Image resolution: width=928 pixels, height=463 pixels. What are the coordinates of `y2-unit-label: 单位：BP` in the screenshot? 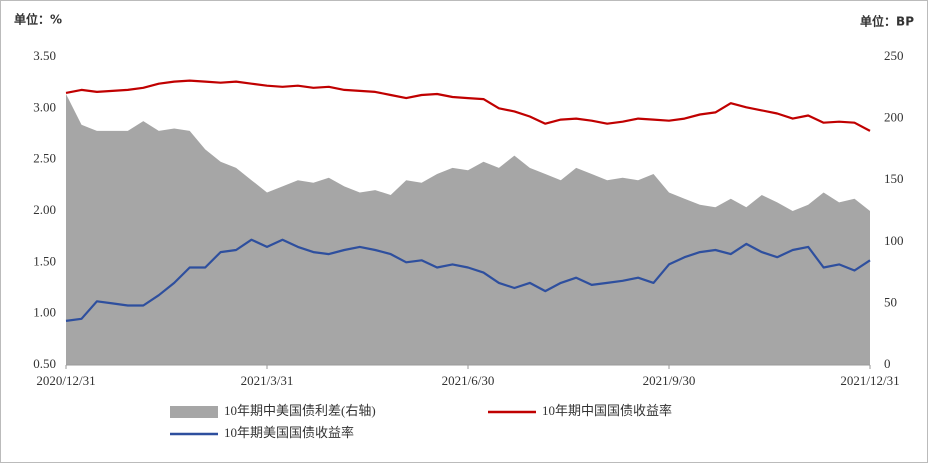 It's located at (887, 21).